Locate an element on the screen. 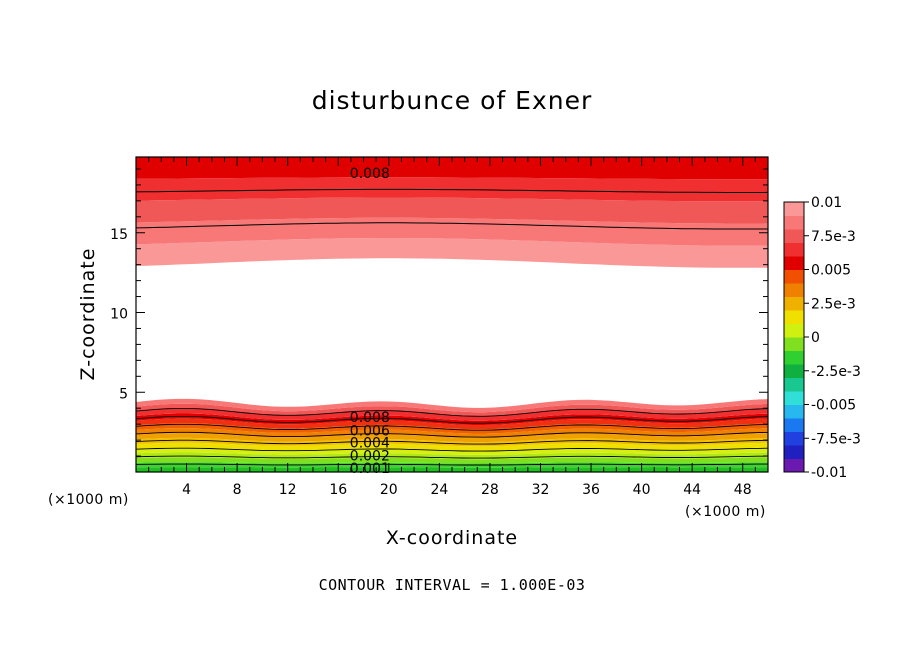 This screenshot has height=654, width=904. colorbar-label: 0.01 is located at coordinates (826, 203).